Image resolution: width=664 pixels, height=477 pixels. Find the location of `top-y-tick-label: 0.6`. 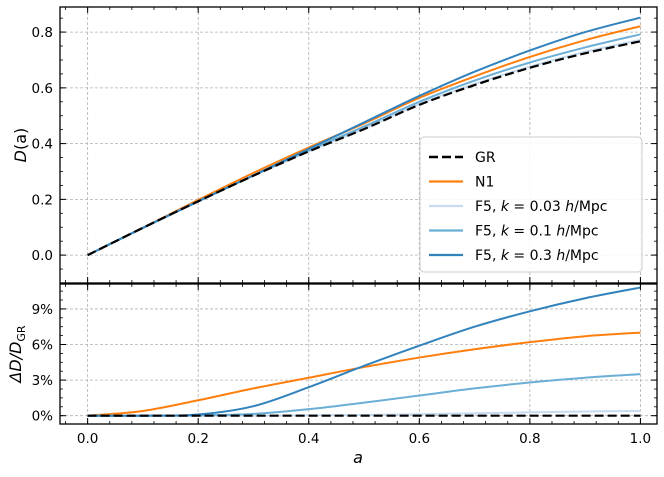

top-y-tick-label: 0.6 is located at coordinates (42, 89).